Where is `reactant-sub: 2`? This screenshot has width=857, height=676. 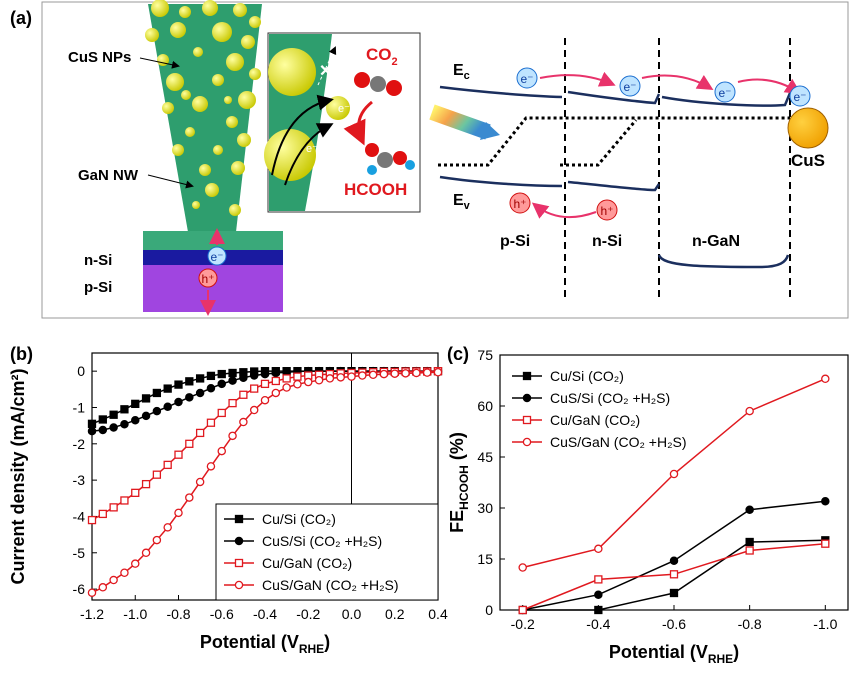
reactant-sub: 2 is located at coordinates (395, 62).